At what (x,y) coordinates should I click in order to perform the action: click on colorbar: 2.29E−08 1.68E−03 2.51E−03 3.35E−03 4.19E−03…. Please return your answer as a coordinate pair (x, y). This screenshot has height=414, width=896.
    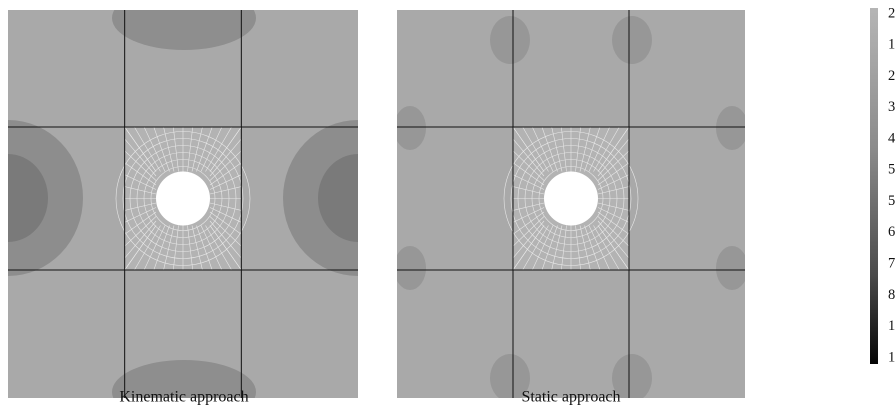
    Looking at the image, I should click on (883, 185).